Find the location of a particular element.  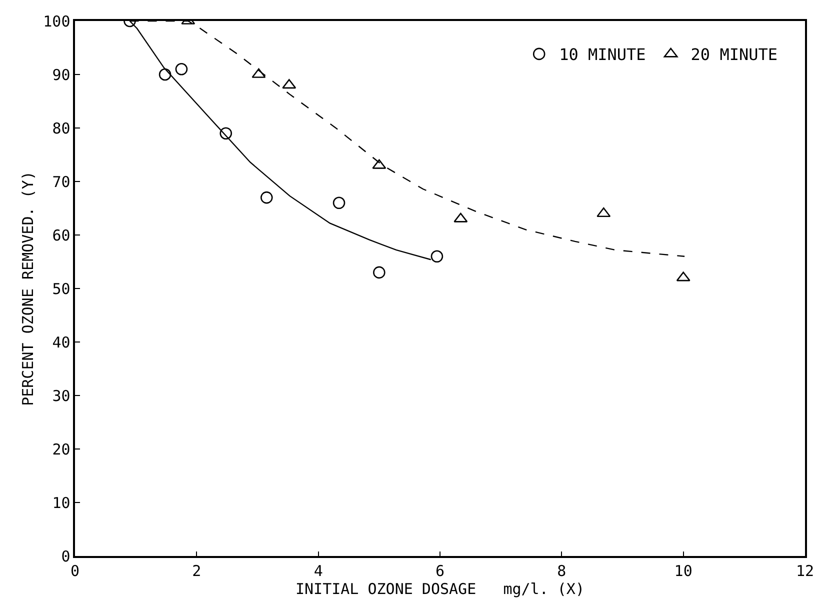

x-tick-label: 12 is located at coordinates (805, 571).